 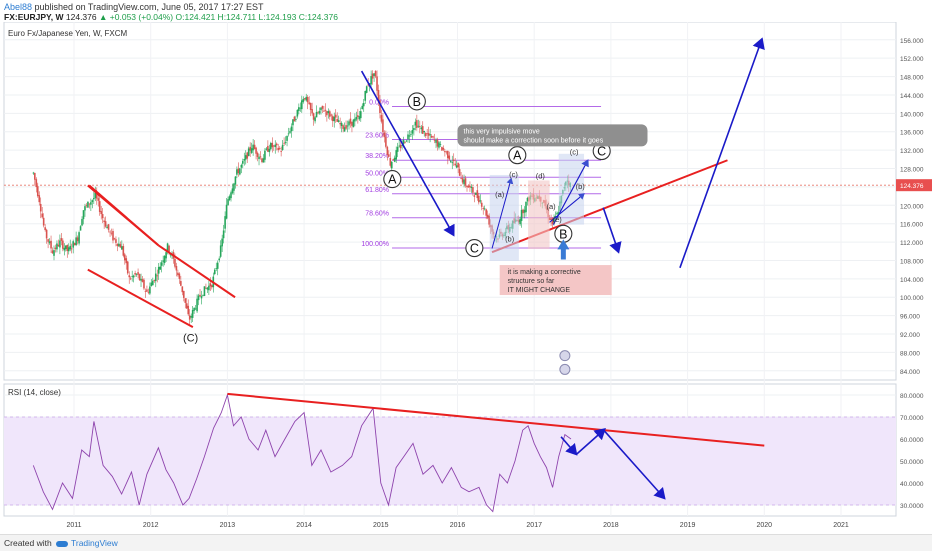 What do you see at coordinates (87, 543) in the screenshot?
I see `tradingview-logo: TradingView` at bounding box center [87, 543].